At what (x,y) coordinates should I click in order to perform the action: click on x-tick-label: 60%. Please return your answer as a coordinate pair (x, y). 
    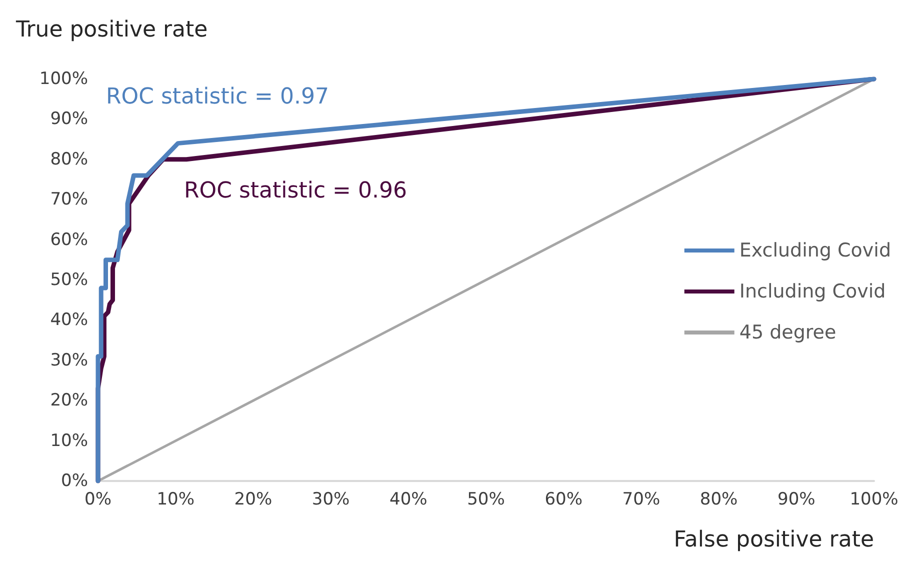
    Looking at the image, I should click on (563, 500).